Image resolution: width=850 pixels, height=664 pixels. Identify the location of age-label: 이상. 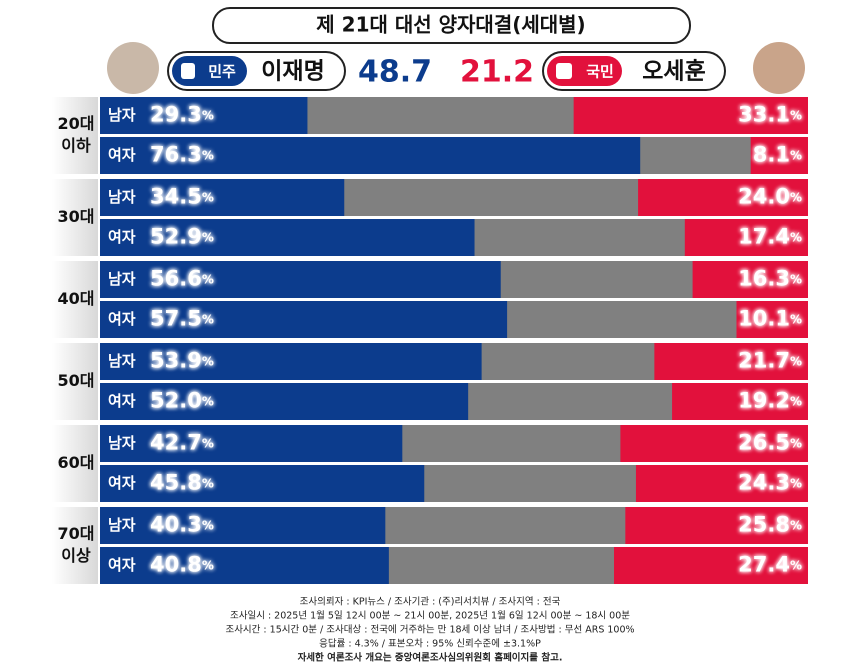
(76, 555).